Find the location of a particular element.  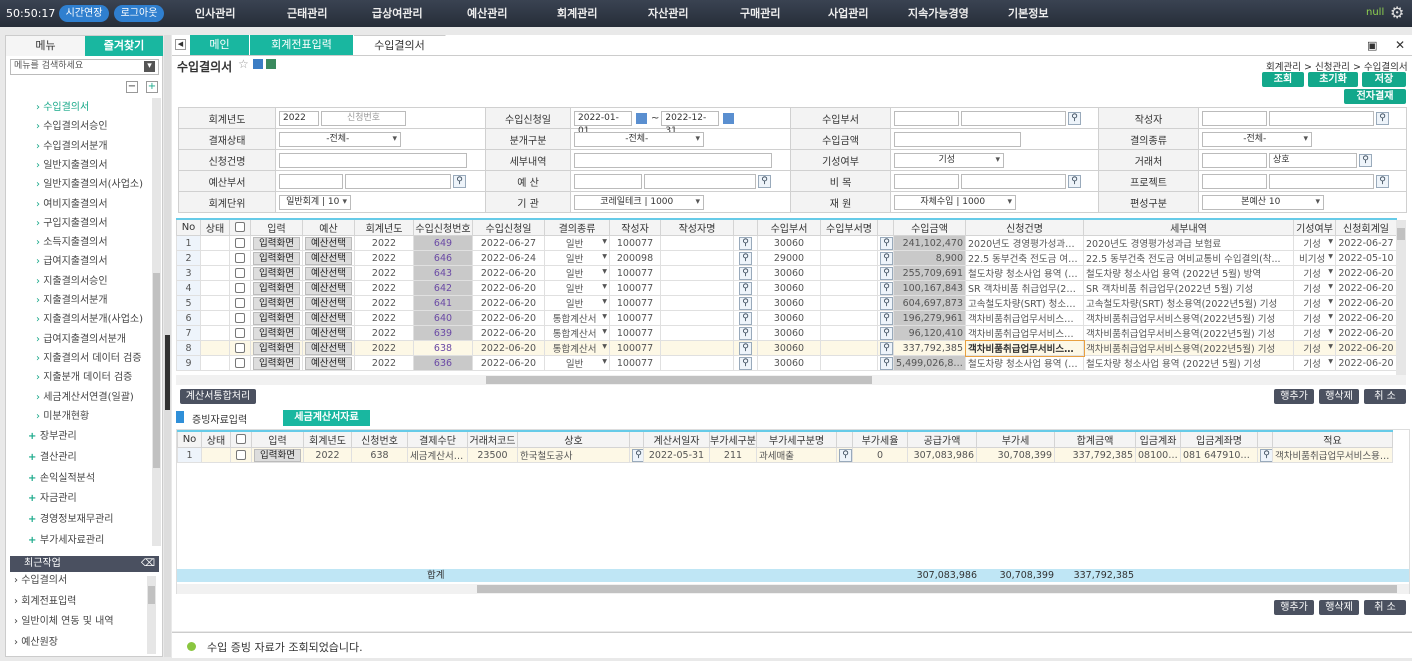

recent-item: › 수입결의서 is located at coordinates (41, 580).